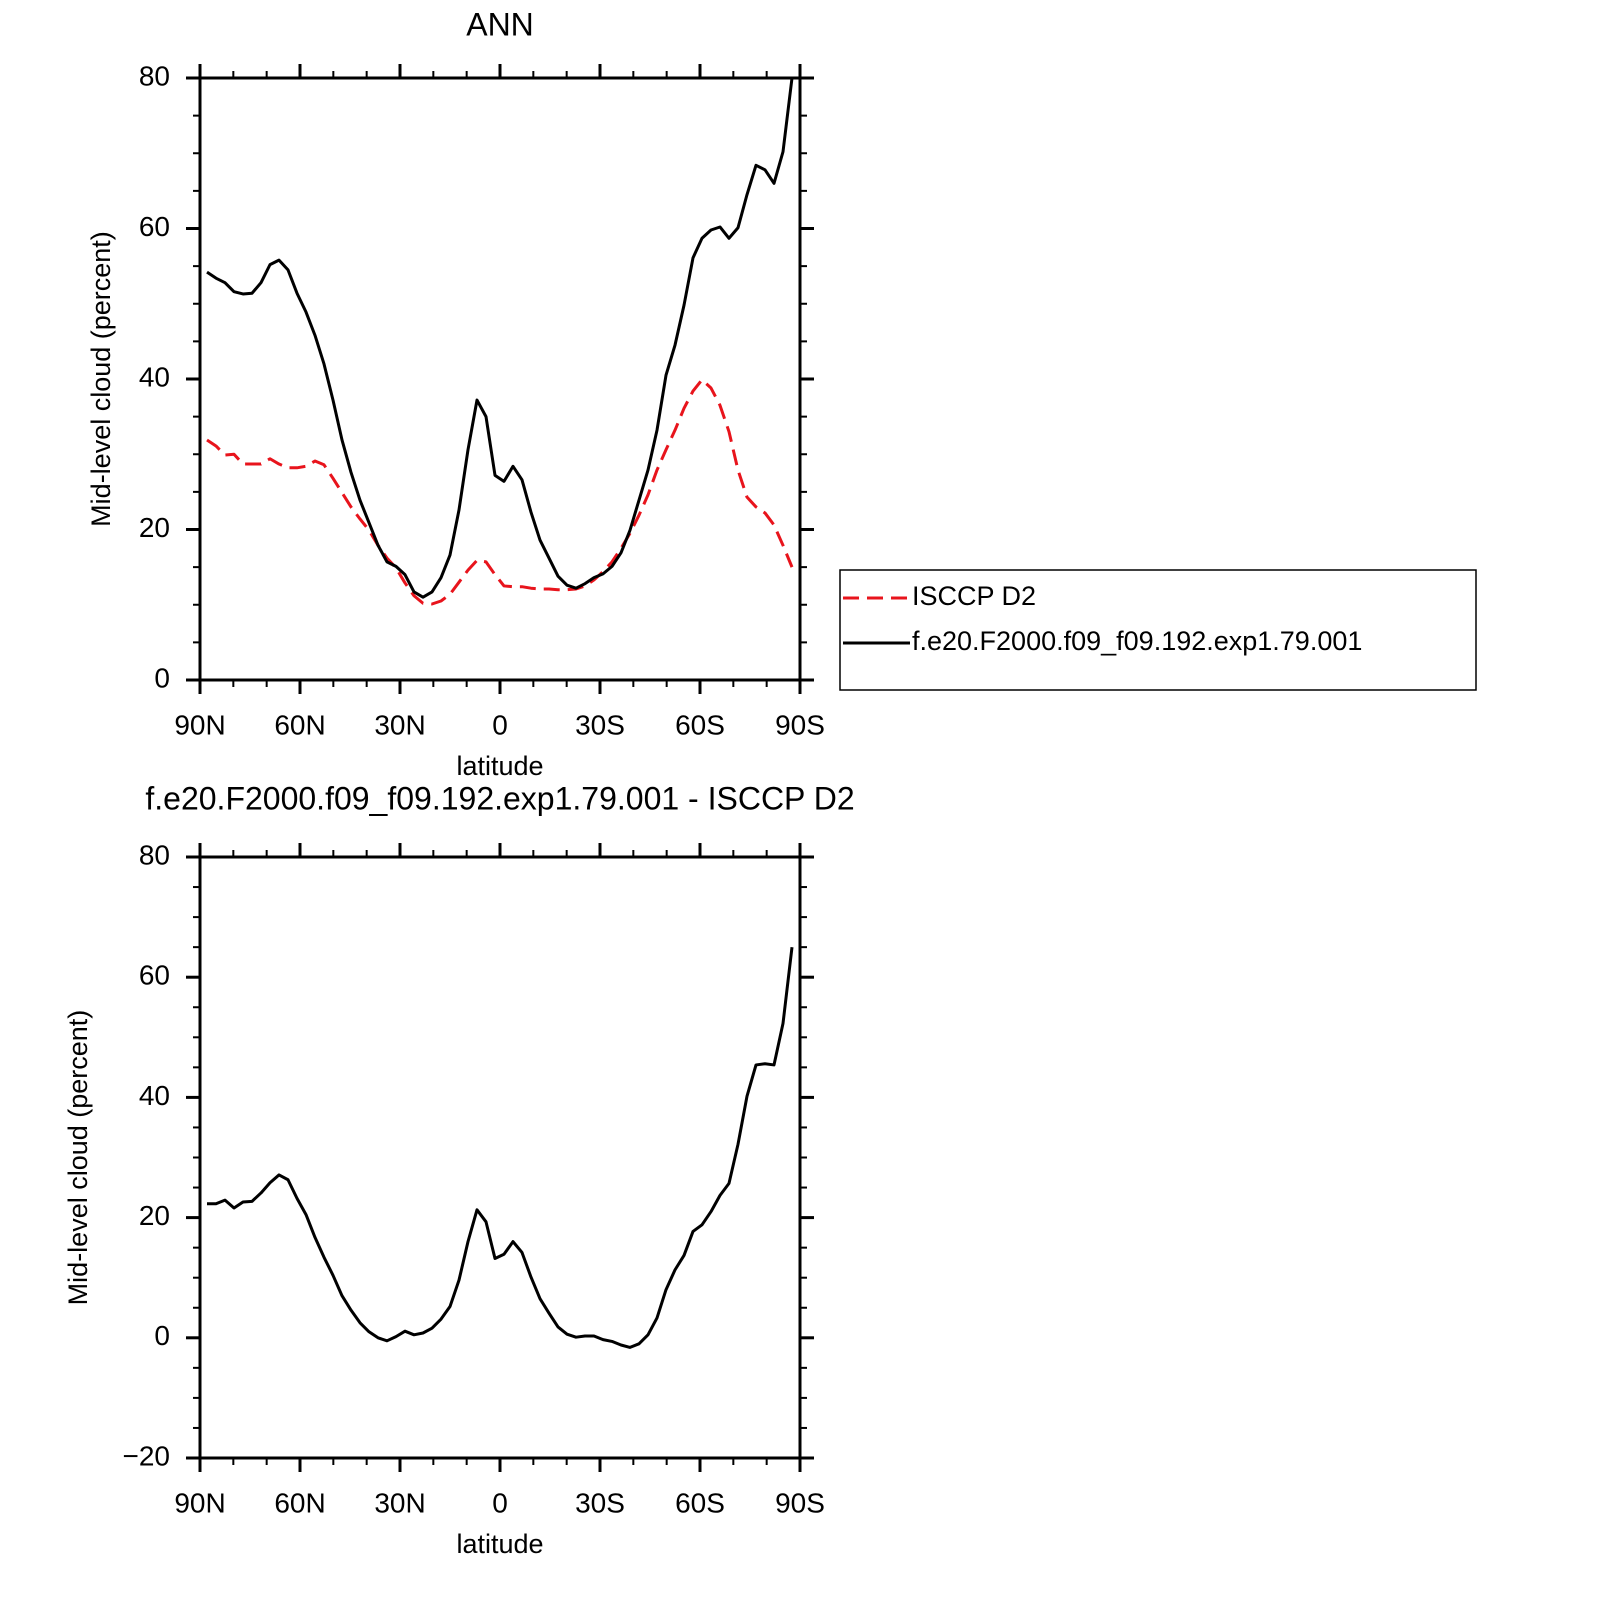 This screenshot has width=1616, height=1619. What do you see at coordinates (500, 24) in the screenshot?
I see `chart-title: ANN` at bounding box center [500, 24].